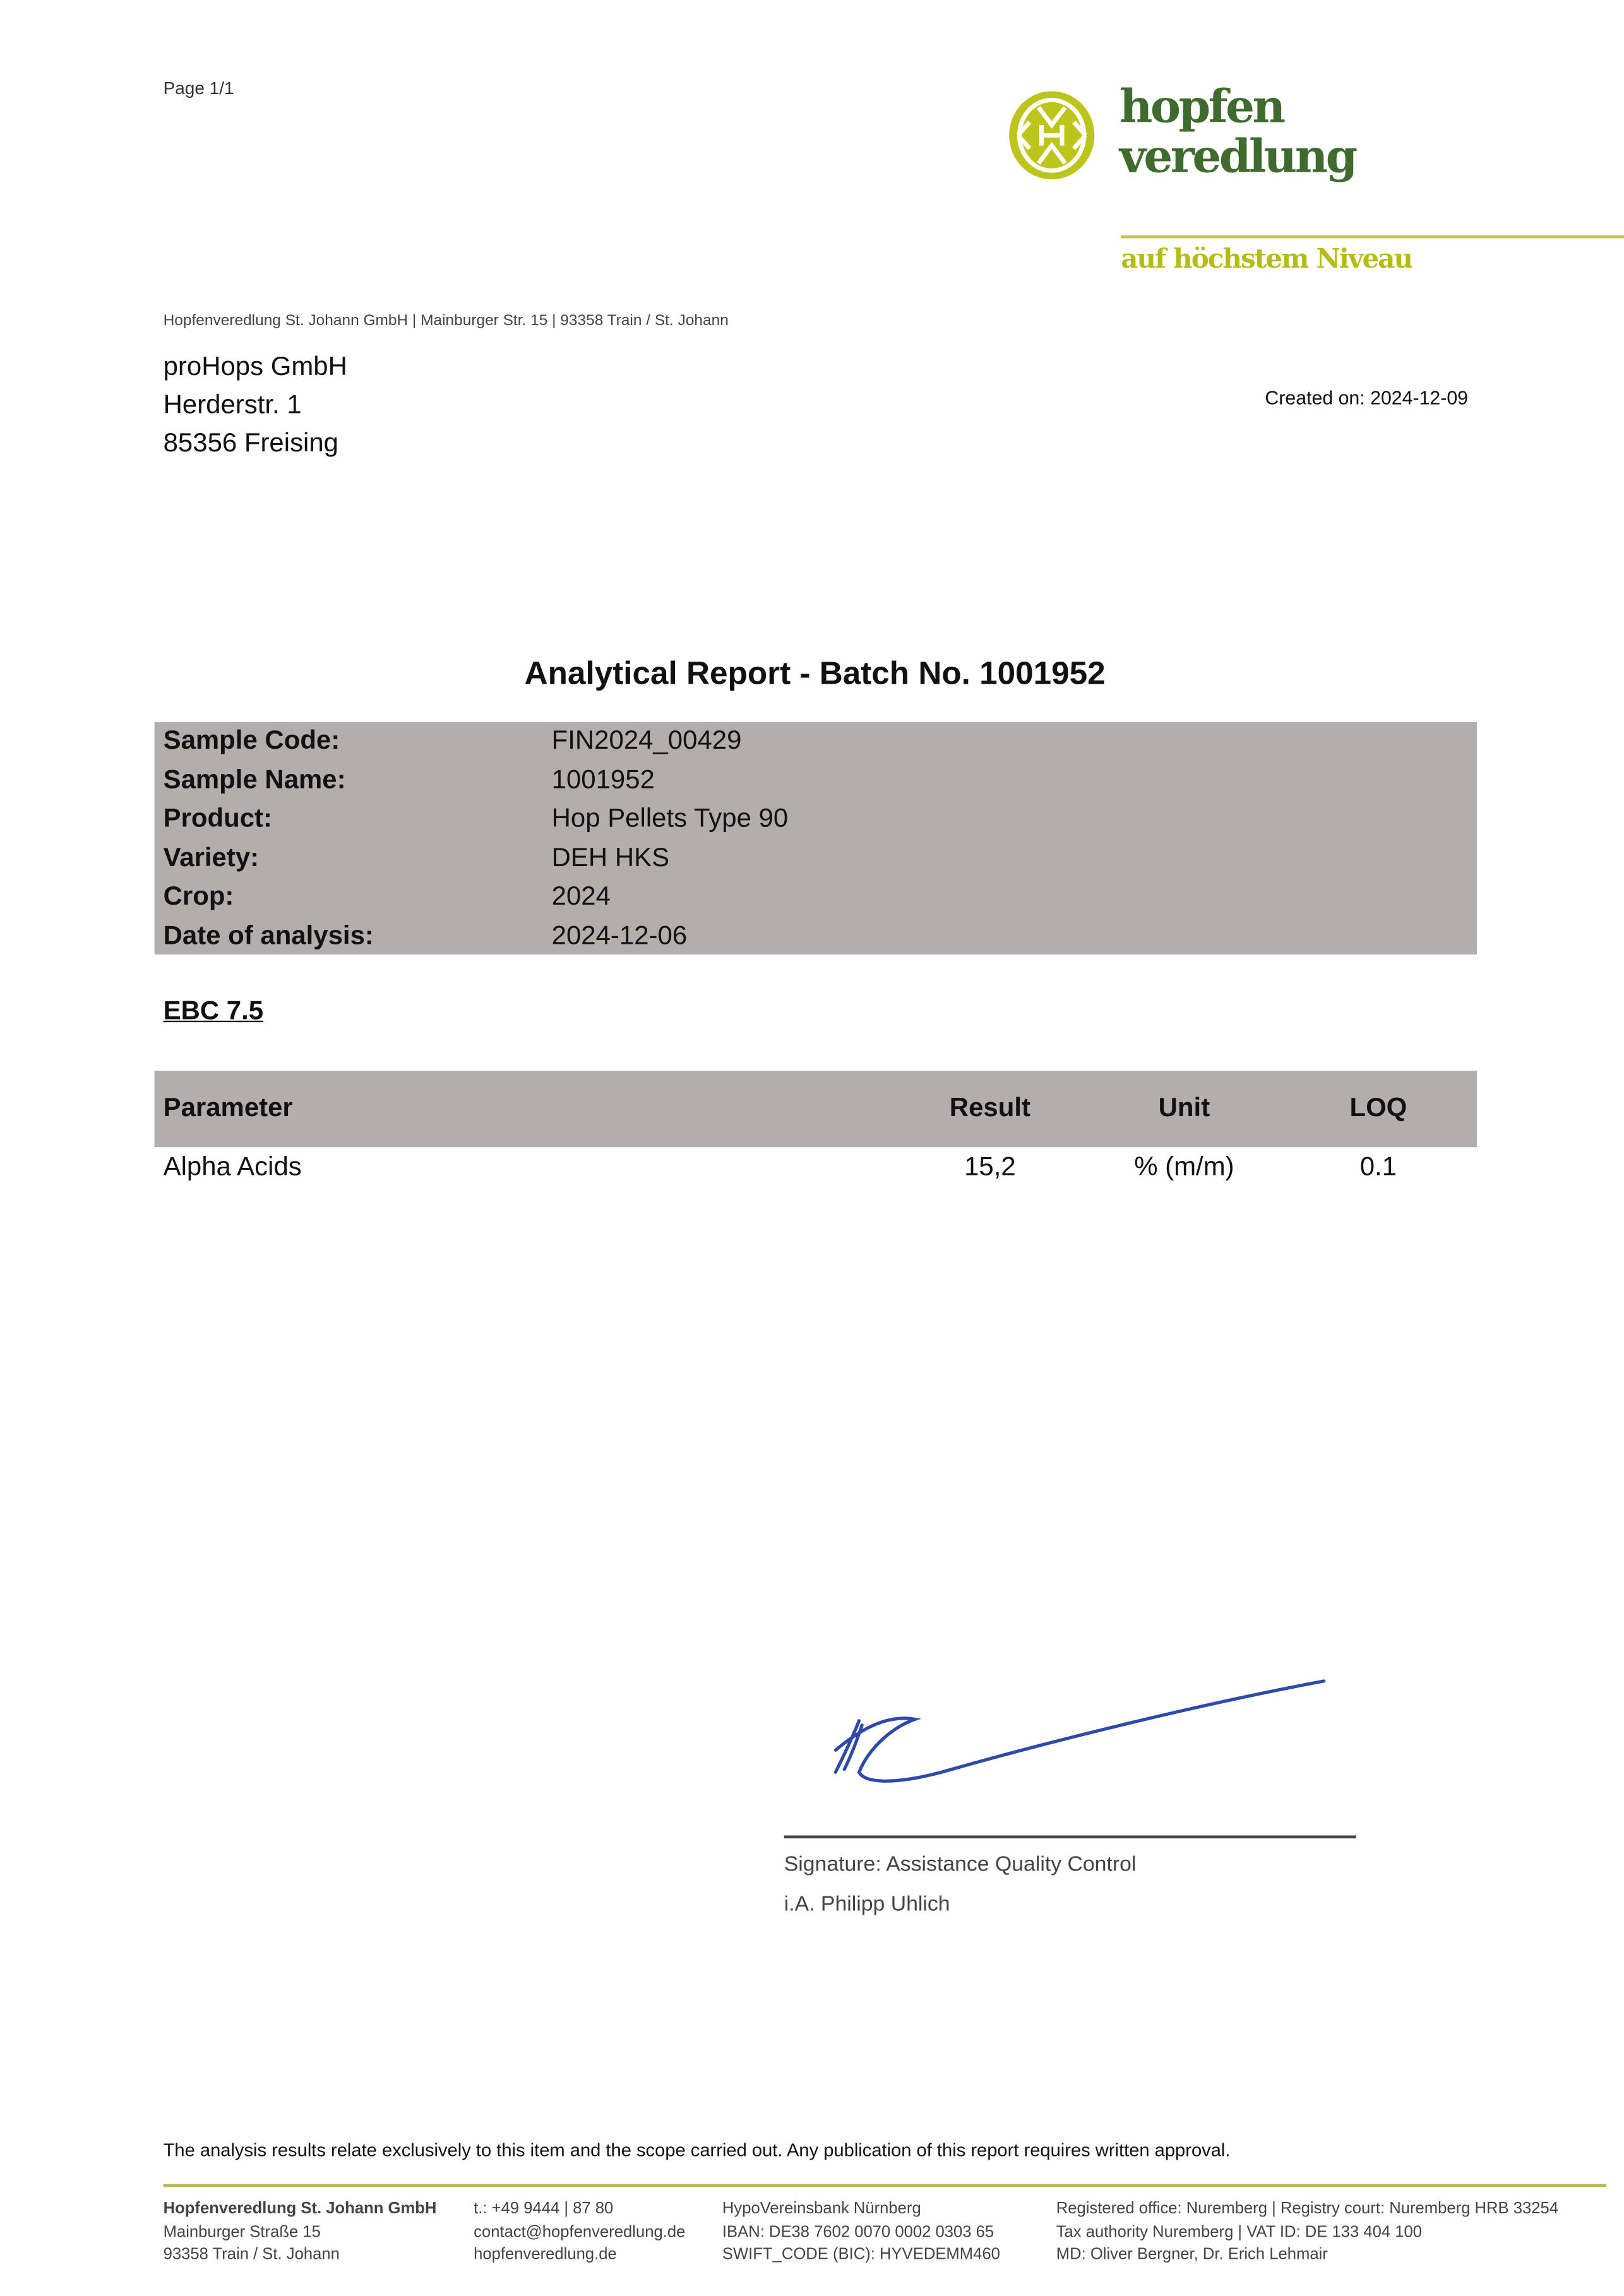 This screenshot has height=2296, width=1624. What do you see at coordinates (821, 2209) in the screenshot?
I see `footer-bank-name: HypoVereinsbank Nürnberg` at bounding box center [821, 2209].